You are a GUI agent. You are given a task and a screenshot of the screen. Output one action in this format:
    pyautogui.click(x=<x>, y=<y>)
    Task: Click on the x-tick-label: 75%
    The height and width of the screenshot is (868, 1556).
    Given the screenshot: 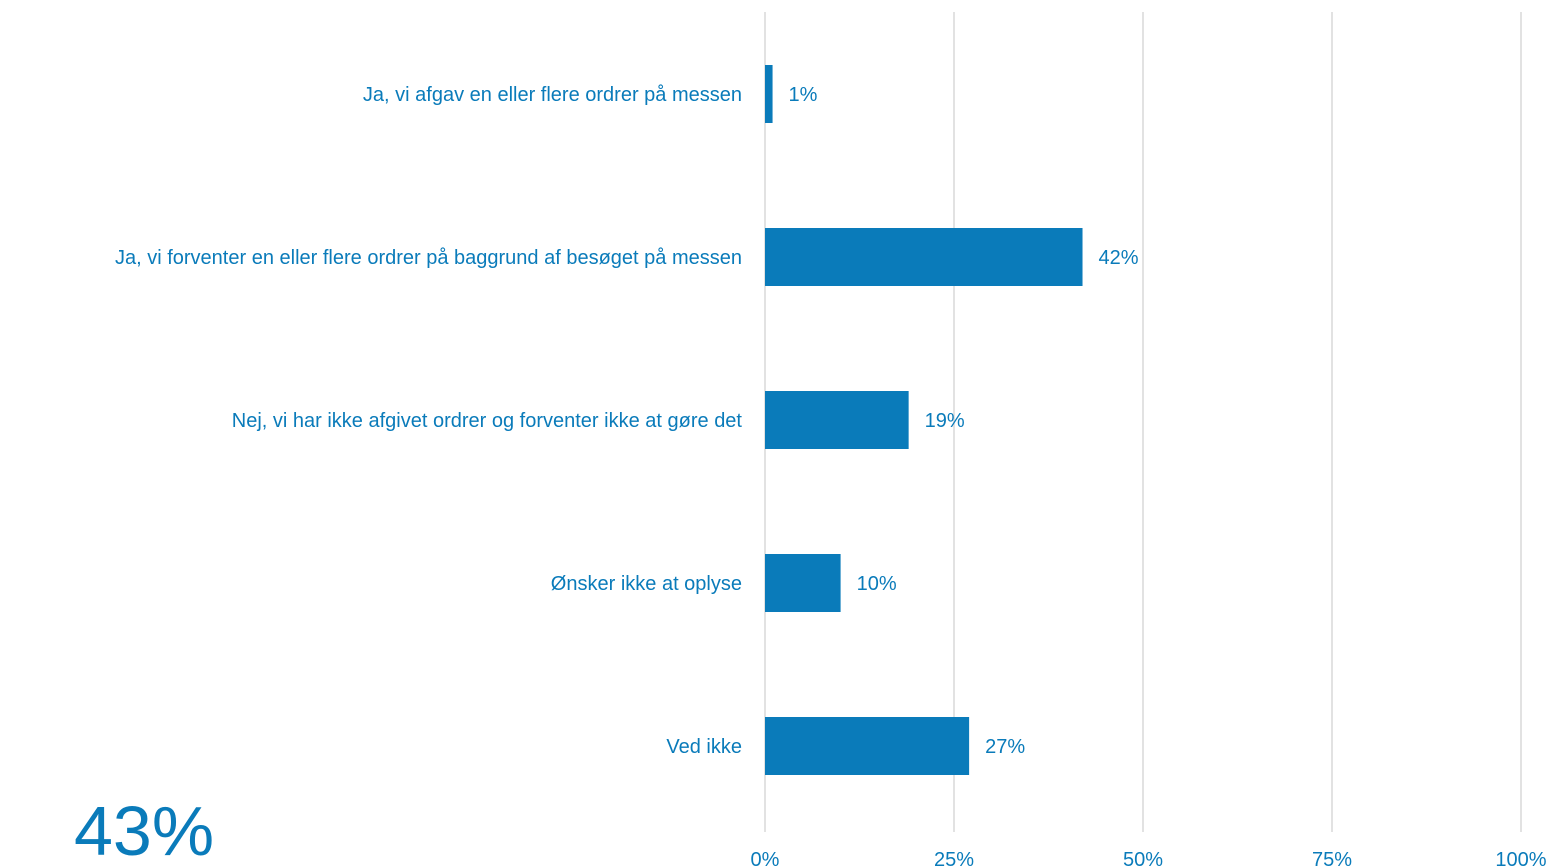 What is the action you would take?
    pyautogui.click(x=1332, y=858)
    